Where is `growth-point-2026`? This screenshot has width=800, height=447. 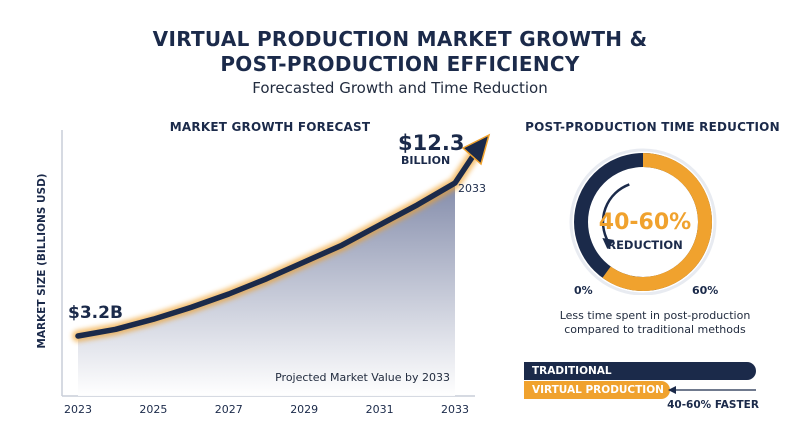
growth-point-2026 is located at coordinates (191, 307).